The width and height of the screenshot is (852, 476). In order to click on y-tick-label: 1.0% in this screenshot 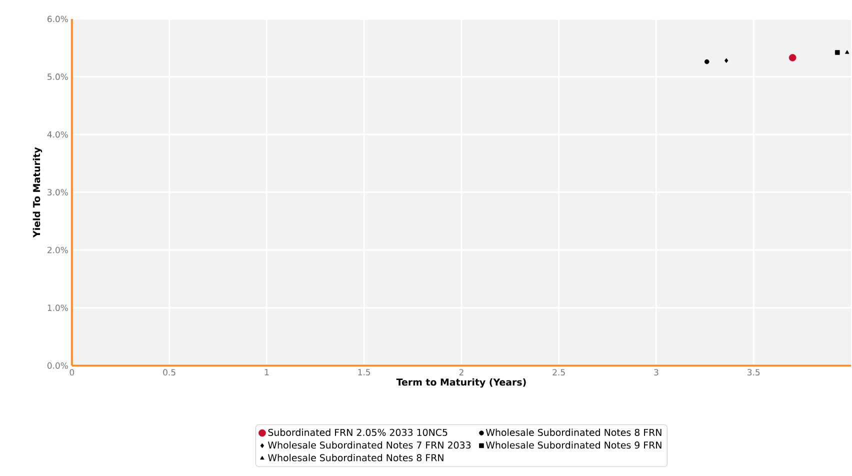, I will do `click(58, 307)`.